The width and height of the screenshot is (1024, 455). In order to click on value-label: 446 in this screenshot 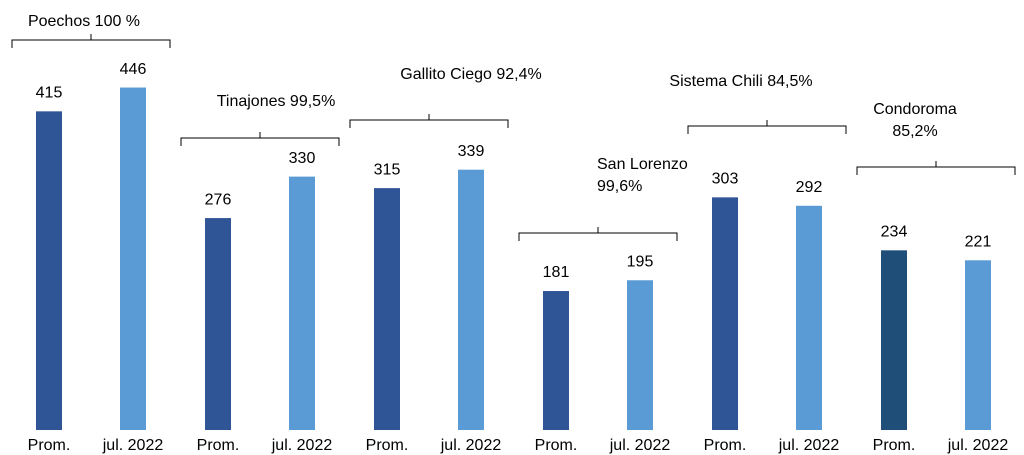, I will do `click(133, 69)`.